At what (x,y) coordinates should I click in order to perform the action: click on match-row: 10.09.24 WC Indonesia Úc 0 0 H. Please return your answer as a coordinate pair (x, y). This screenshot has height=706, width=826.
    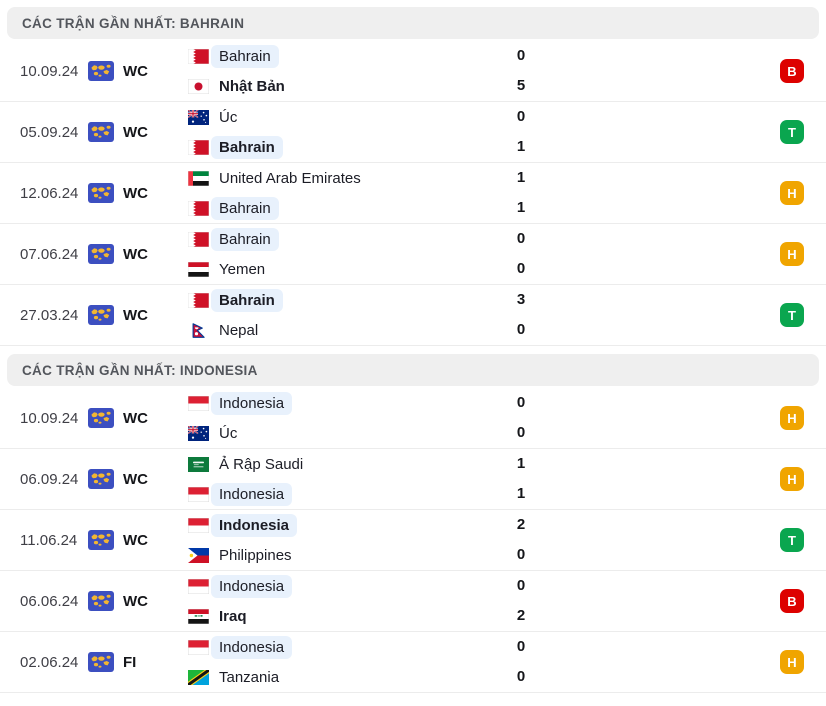
    Looking at the image, I should click on (413, 418).